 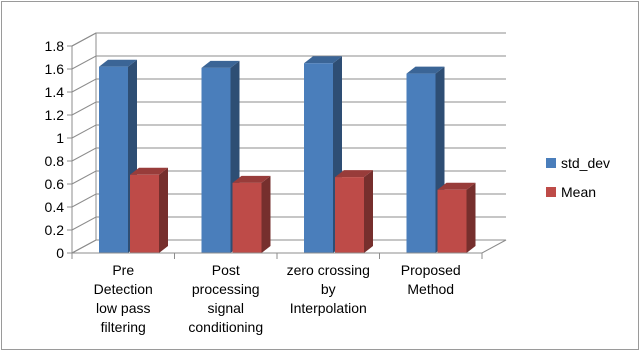 I want to click on x-category-label-line: conditioning, so click(x=225, y=327).